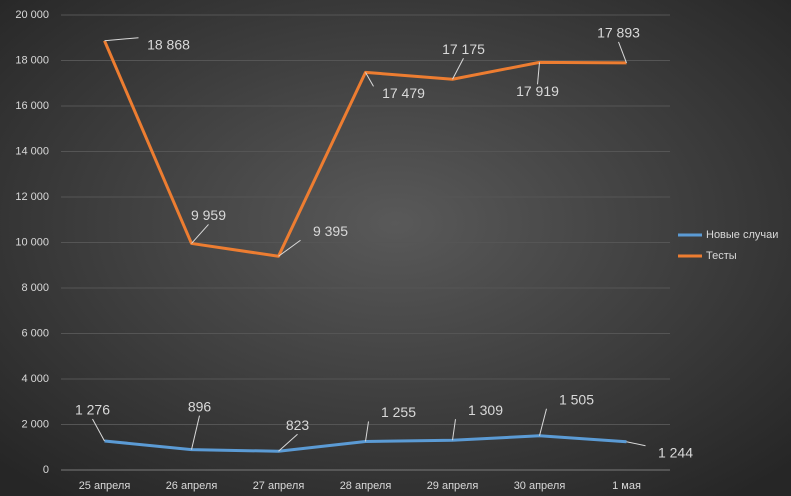 Image resolution: width=791 pixels, height=496 pixels. What do you see at coordinates (32, 151) in the screenshot?
I see `y-tick-label: 14 000` at bounding box center [32, 151].